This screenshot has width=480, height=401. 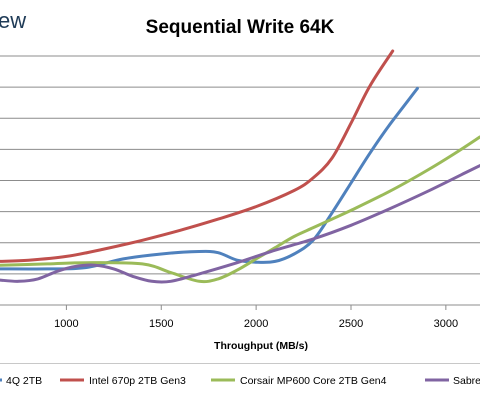 I want to click on x-tick-label: 3000, so click(x=446, y=324).